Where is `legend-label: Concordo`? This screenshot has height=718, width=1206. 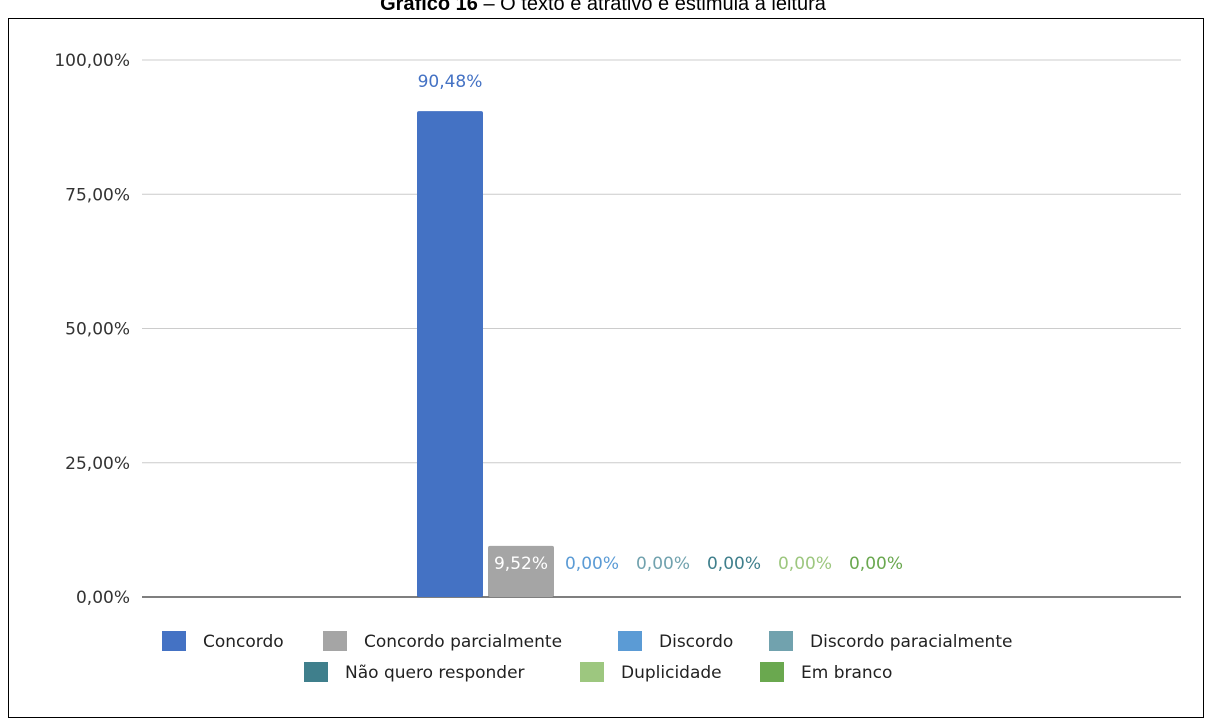
legend-label: Concordo is located at coordinates (243, 642).